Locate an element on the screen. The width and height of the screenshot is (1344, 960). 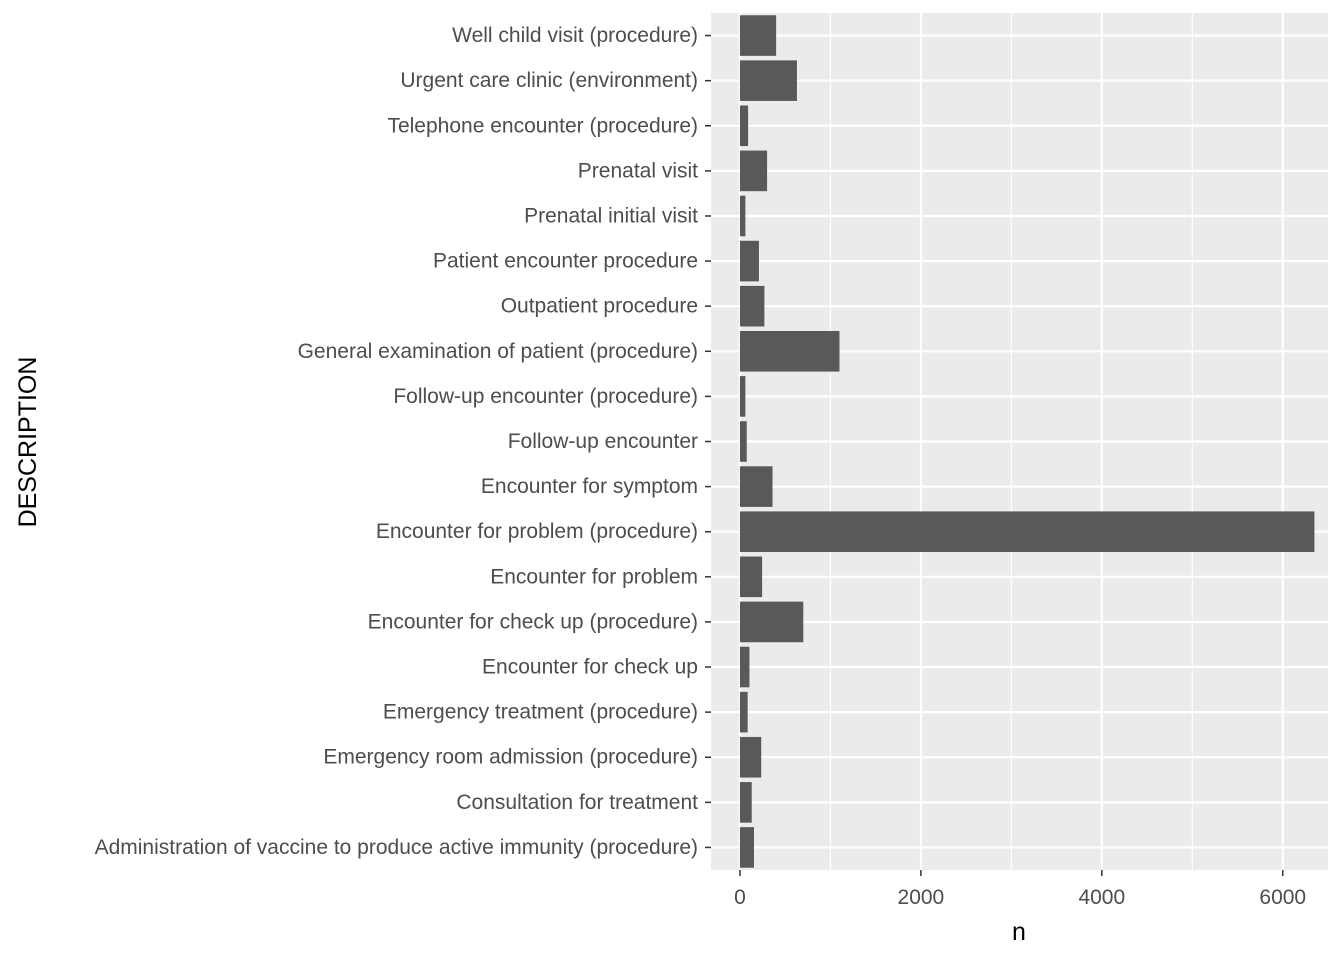
y-tick-label: Well child visit (procedure) is located at coordinates (575, 35).